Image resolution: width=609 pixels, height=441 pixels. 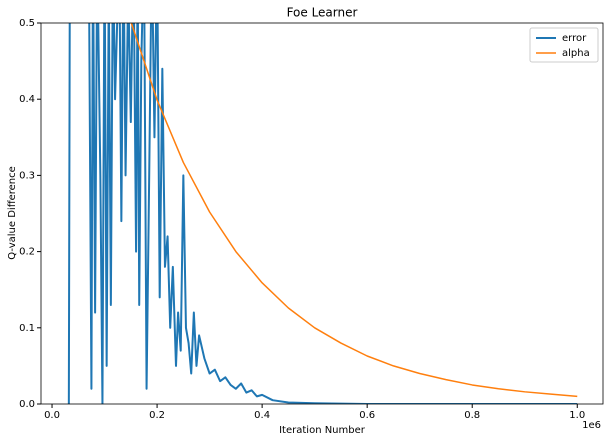 I want to click on x-tick-label: 0.6, so click(x=367, y=415).